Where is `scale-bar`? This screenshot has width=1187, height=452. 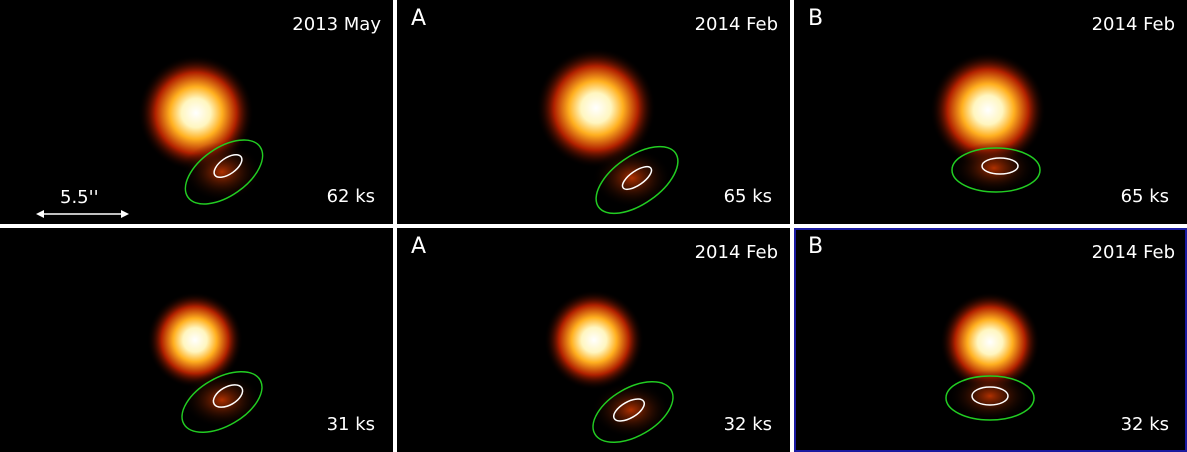
scale-bar is located at coordinates (82, 214).